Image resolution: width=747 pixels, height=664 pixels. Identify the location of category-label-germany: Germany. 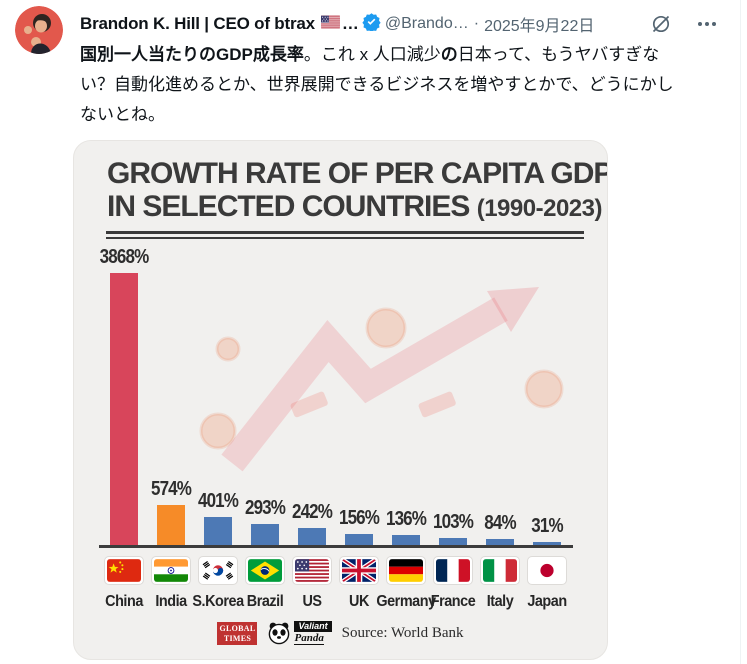
(406, 601).